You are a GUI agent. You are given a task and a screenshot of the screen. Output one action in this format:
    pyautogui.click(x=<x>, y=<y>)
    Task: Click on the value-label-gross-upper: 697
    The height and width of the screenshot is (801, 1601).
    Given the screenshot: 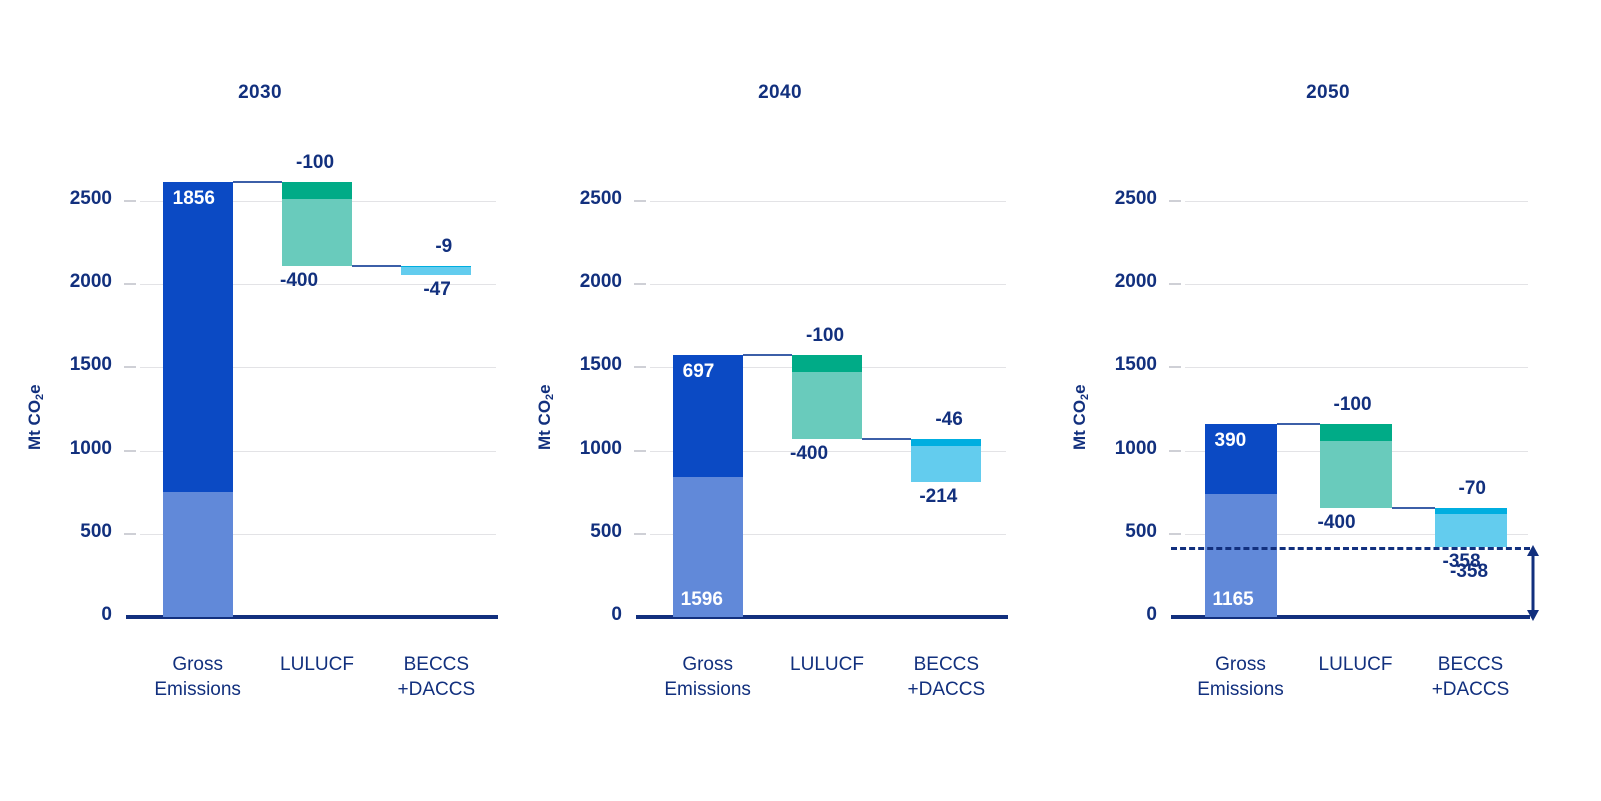 What is the action you would take?
    pyautogui.click(x=698, y=372)
    